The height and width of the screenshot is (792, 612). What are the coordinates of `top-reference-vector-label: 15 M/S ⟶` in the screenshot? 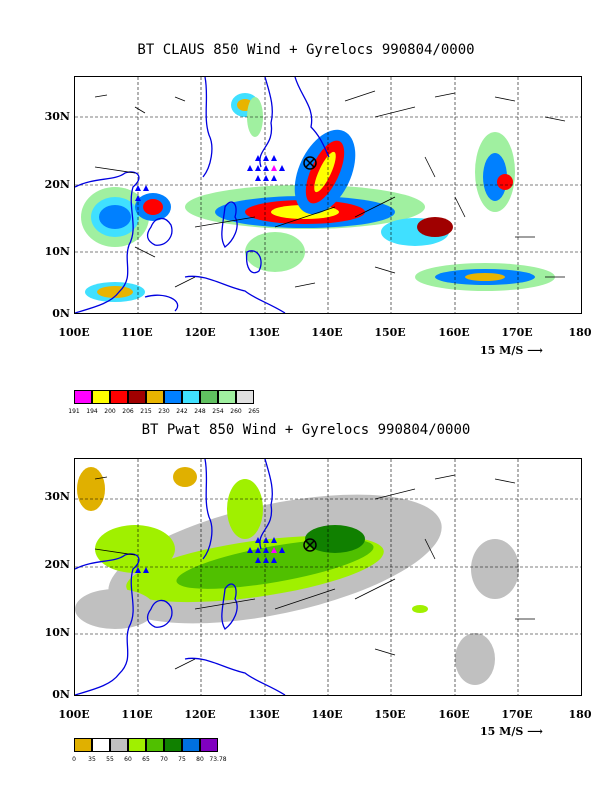 It's located at (511, 350).